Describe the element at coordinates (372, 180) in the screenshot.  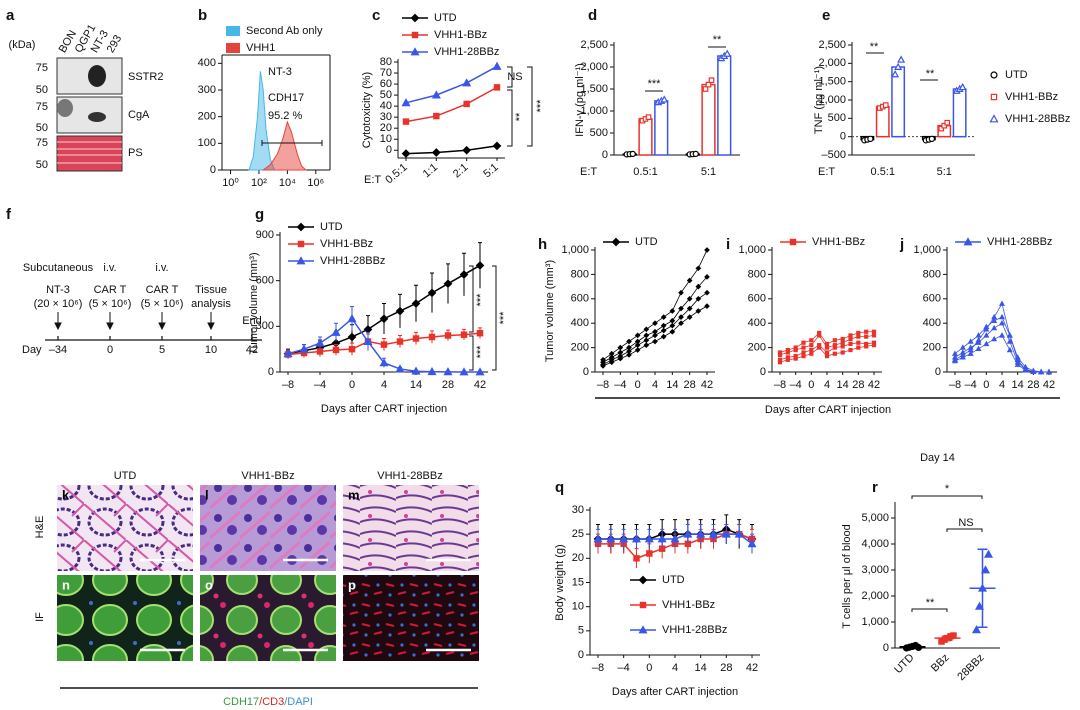
I see `x-prefix: E:T` at that location.